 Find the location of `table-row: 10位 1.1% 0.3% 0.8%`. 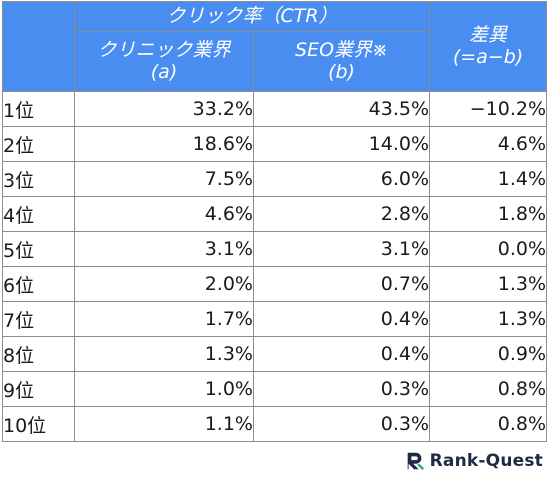

table-row: 10位 1.1% 0.3% 0.8% is located at coordinates (275, 424).